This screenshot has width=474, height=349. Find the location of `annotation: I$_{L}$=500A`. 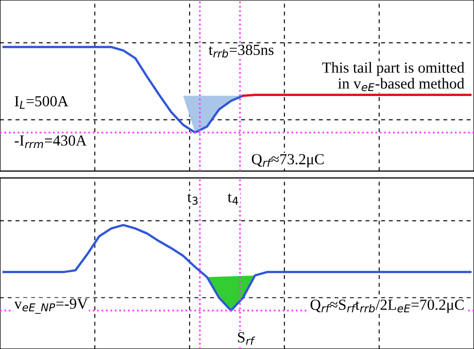

annotation: I$_{L}$=500A is located at coordinates (41, 102).